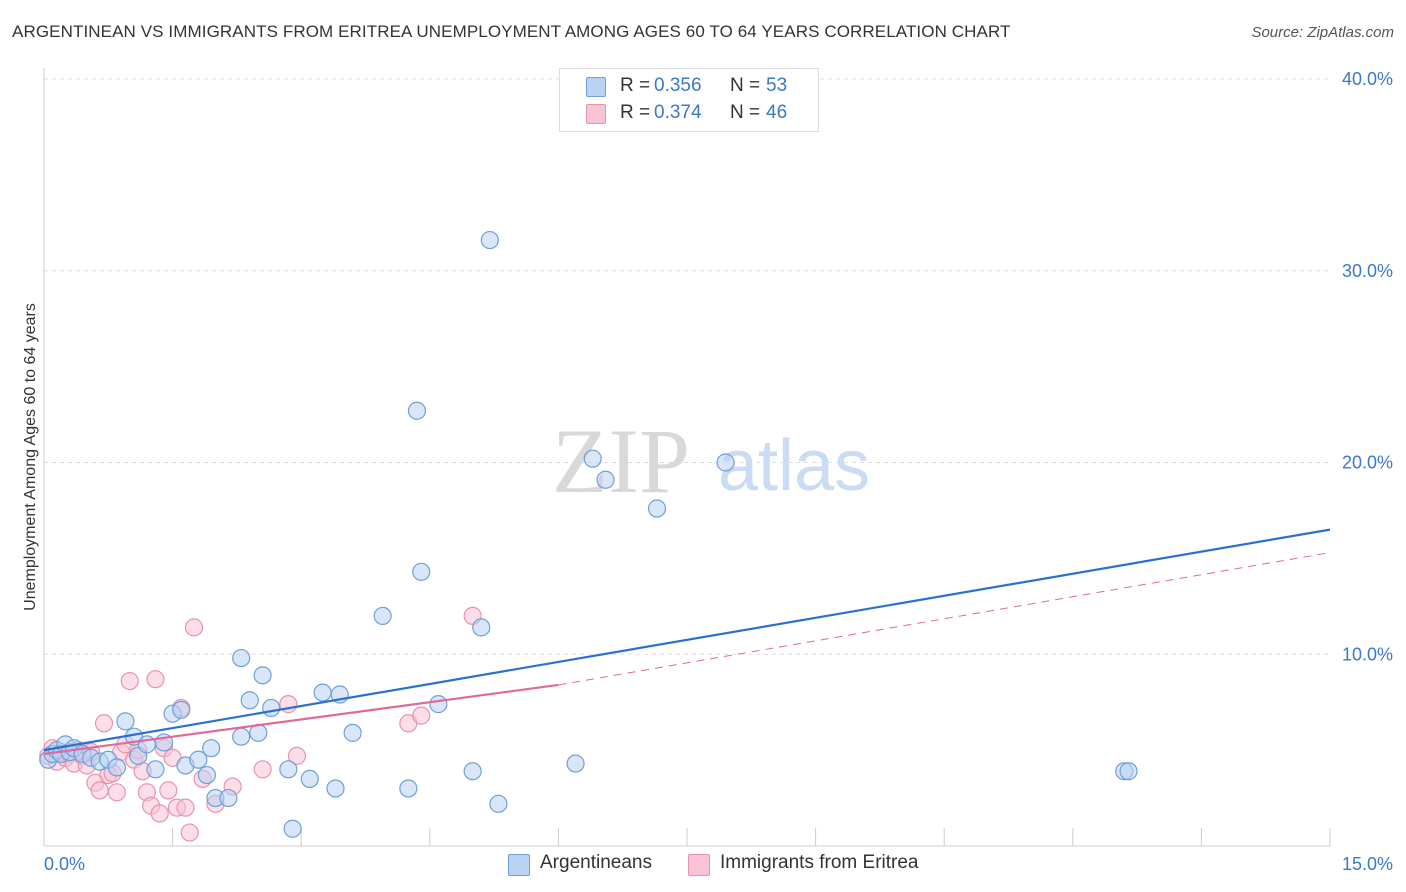 This screenshot has width=1406, height=892. What do you see at coordinates (1367, 864) in the screenshot?
I see `x-tick-label-max: 15.0%` at bounding box center [1367, 864].